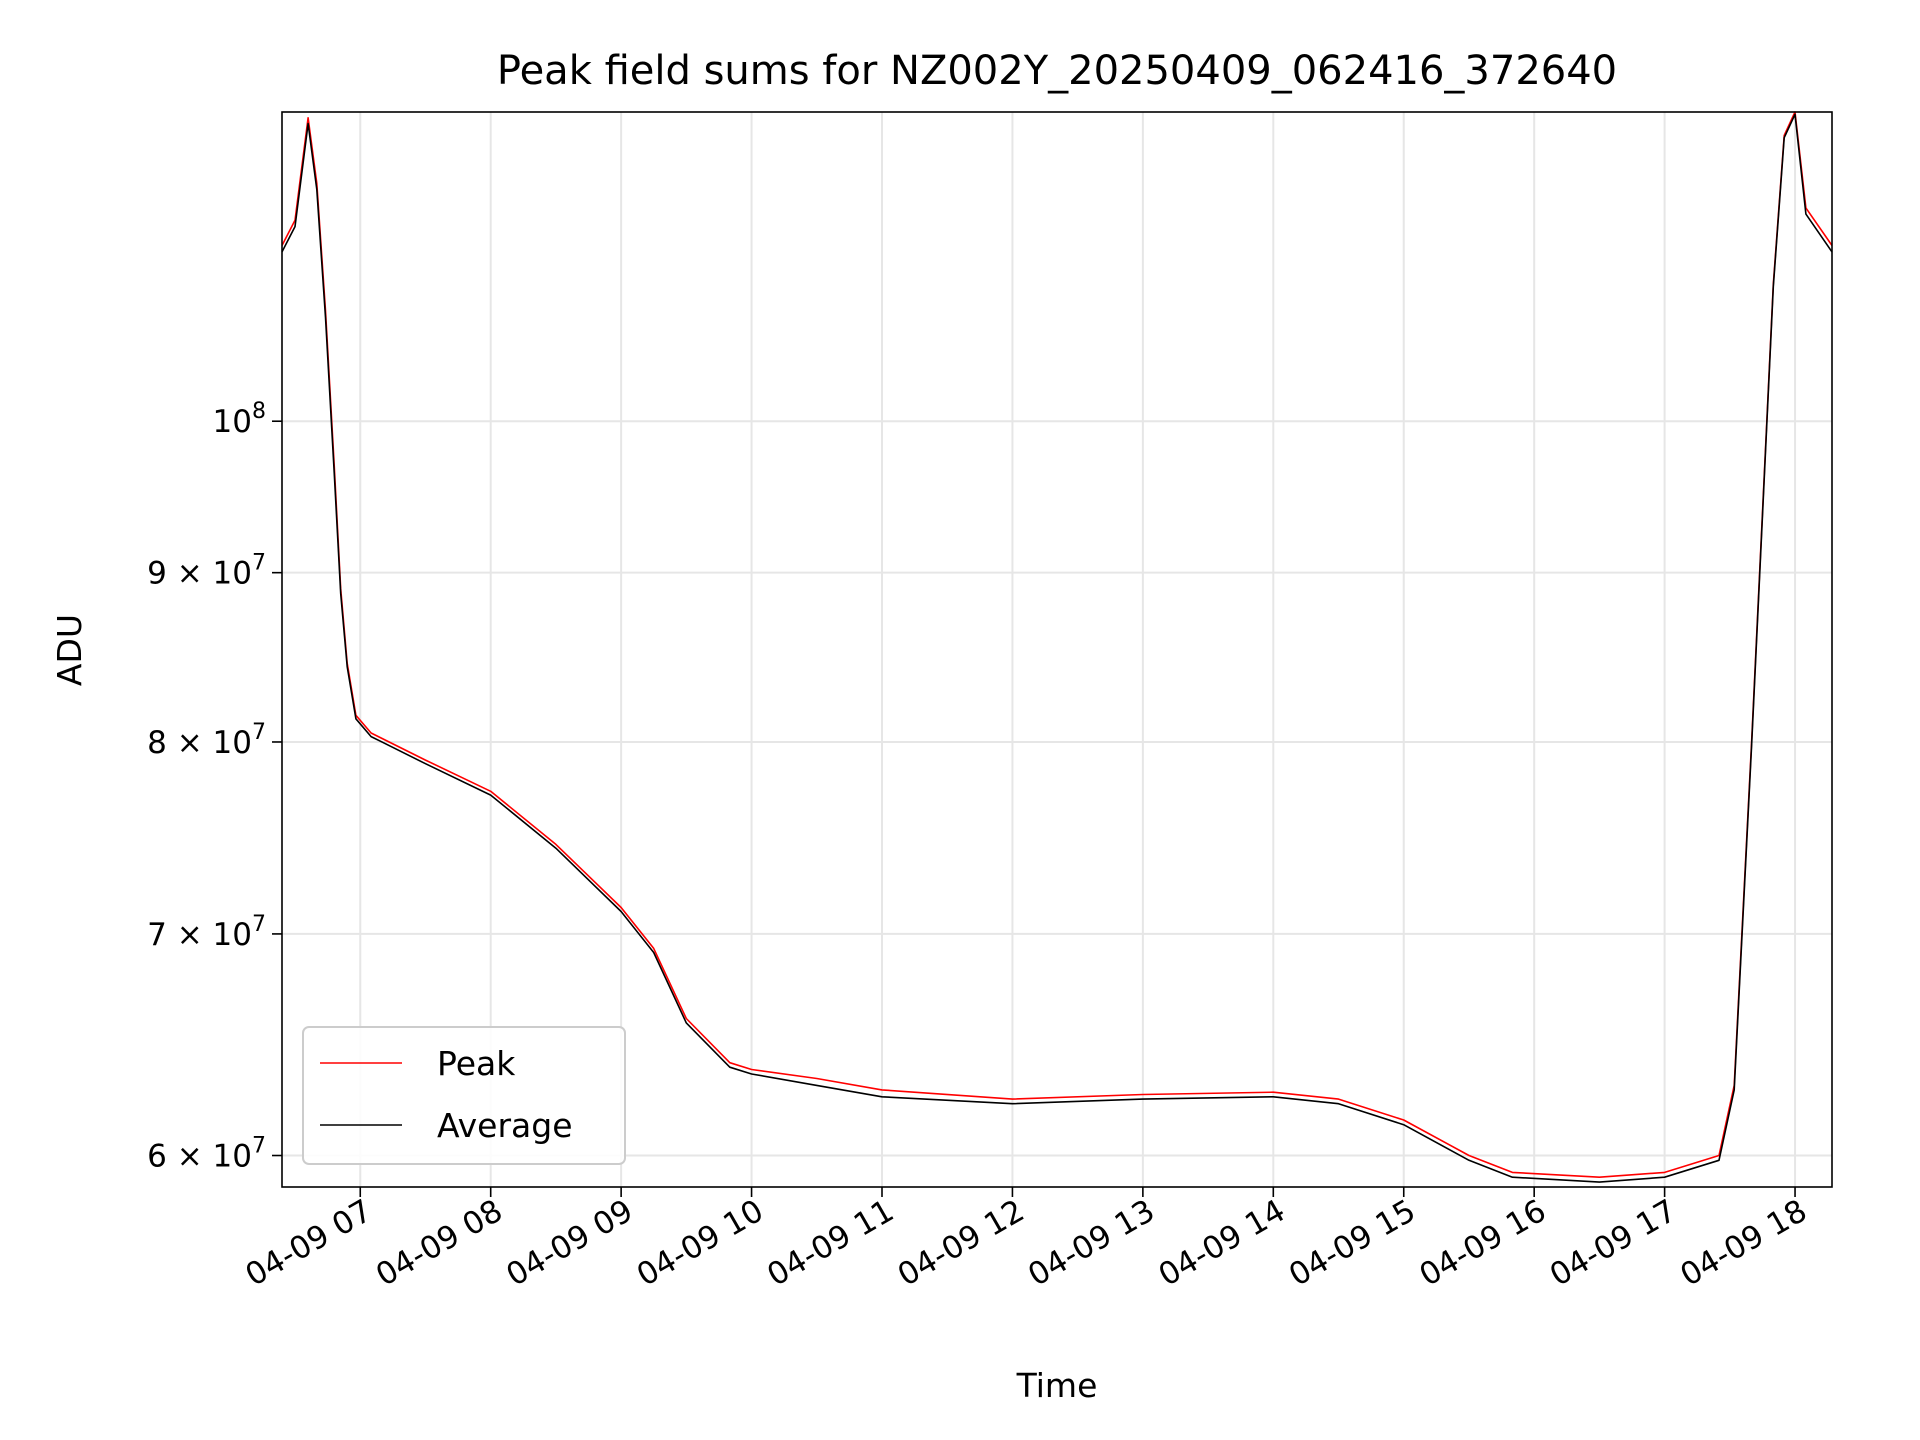  I want to click on y-tick-label: 9 × 107, so click(206, 571).